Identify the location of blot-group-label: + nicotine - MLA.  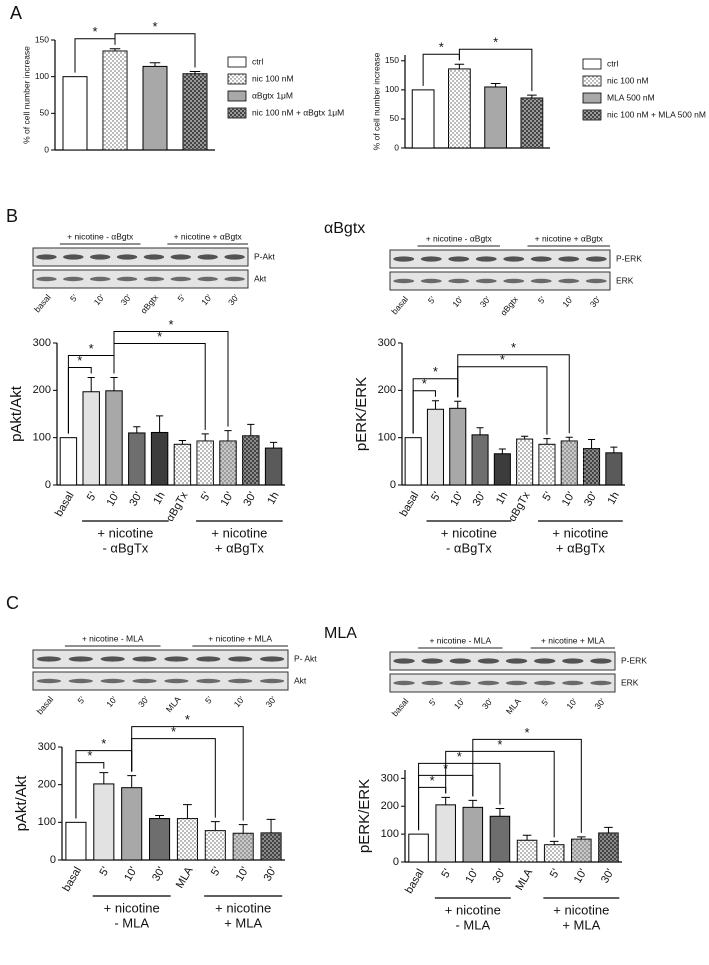
(113, 638).